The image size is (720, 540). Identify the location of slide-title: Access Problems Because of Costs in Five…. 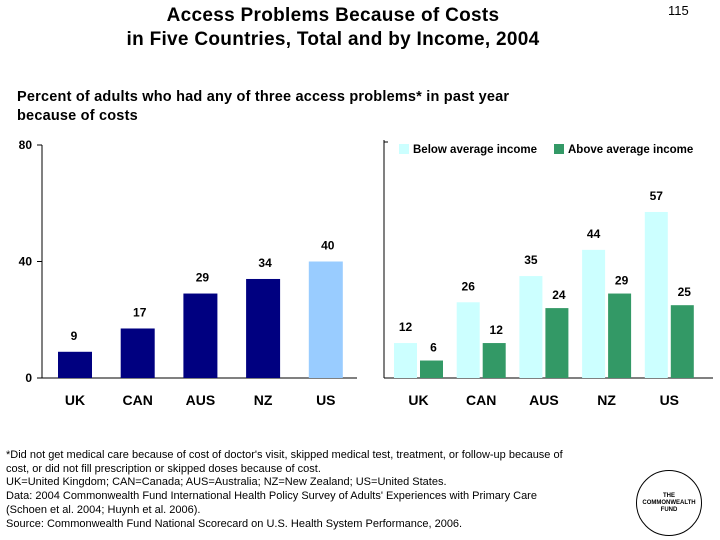
(360, 28).